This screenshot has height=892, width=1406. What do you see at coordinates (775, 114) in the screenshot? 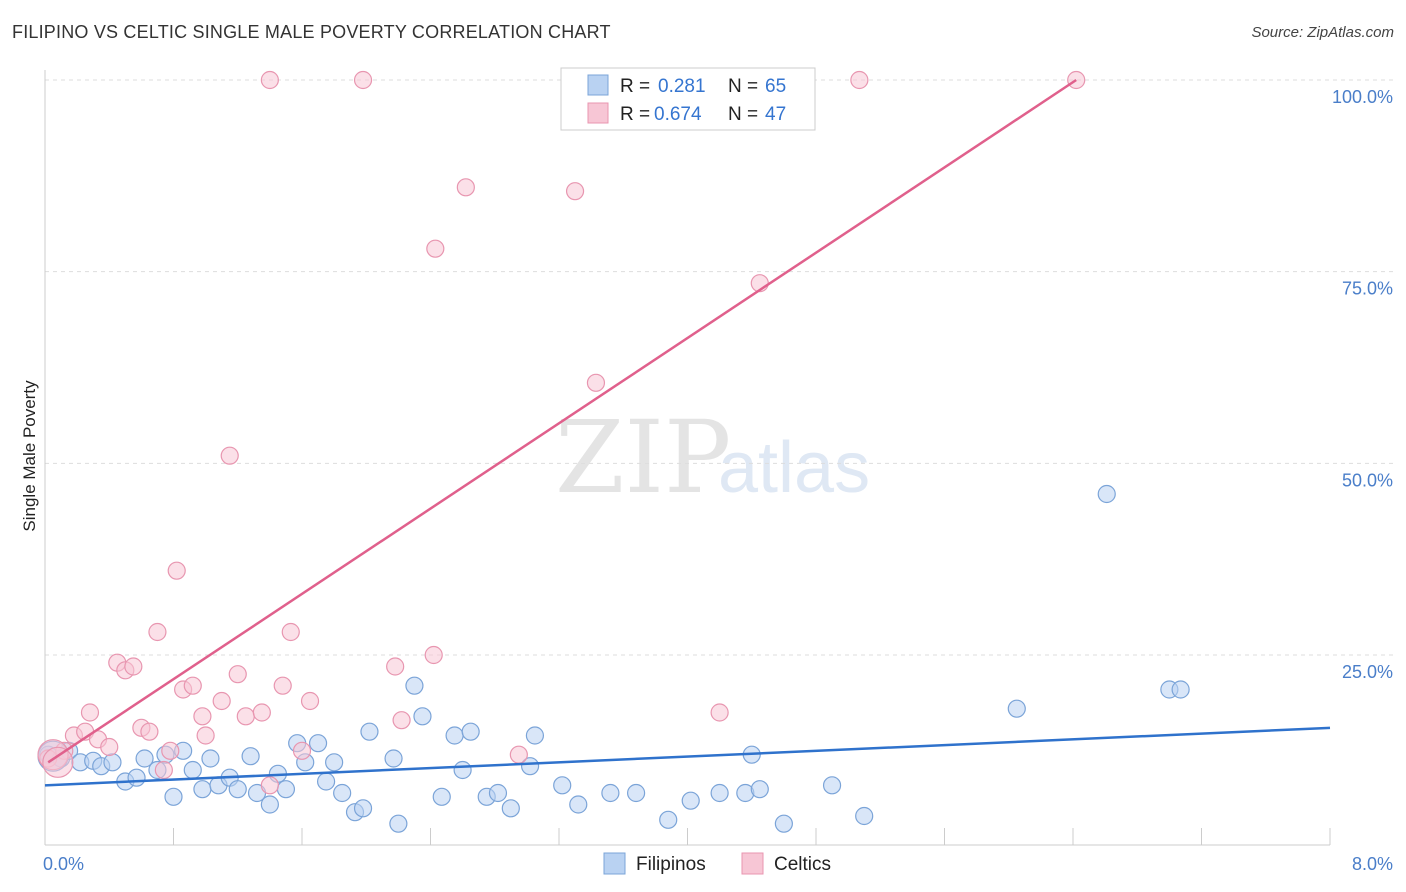
I see `legend-n-value-2: 47` at bounding box center [775, 114].